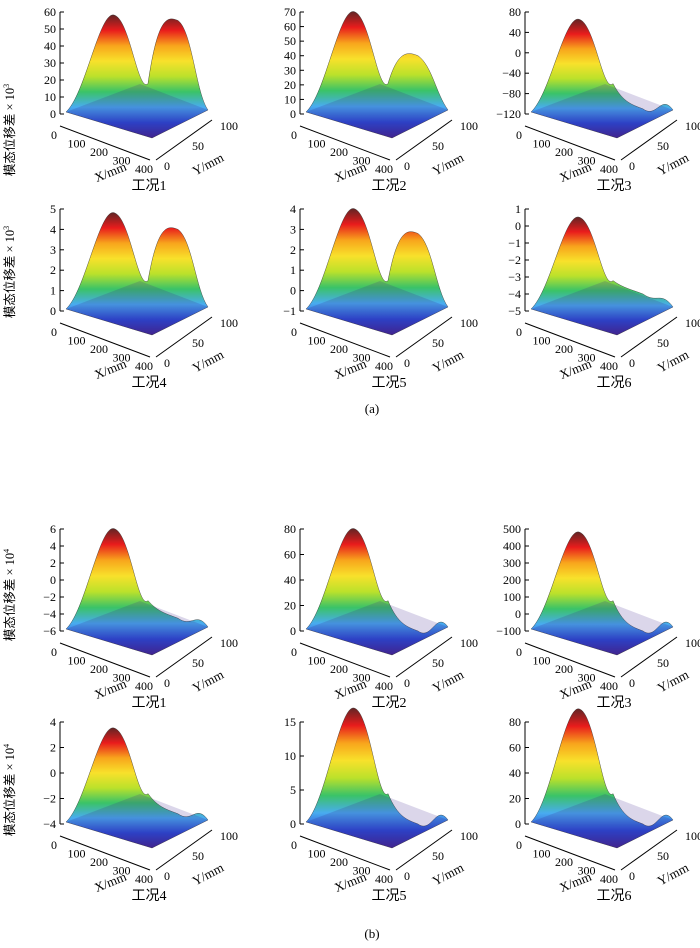 The image size is (700, 948). What do you see at coordinates (614, 186) in the screenshot?
I see `case-label: 工况3` at bounding box center [614, 186].